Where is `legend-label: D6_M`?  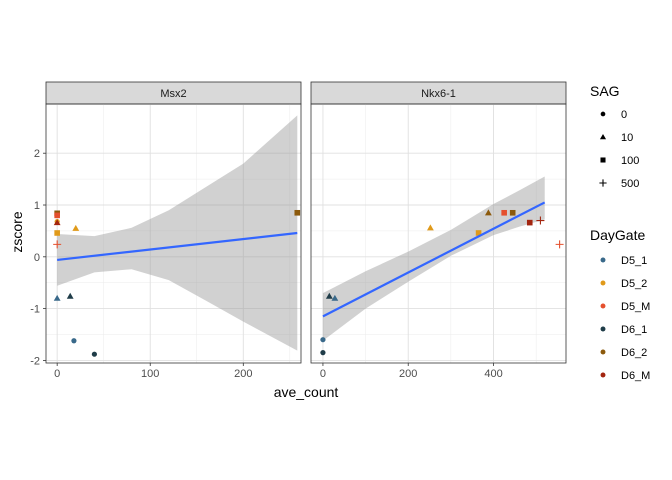
legend-label: D6_M is located at coordinates (635, 376).